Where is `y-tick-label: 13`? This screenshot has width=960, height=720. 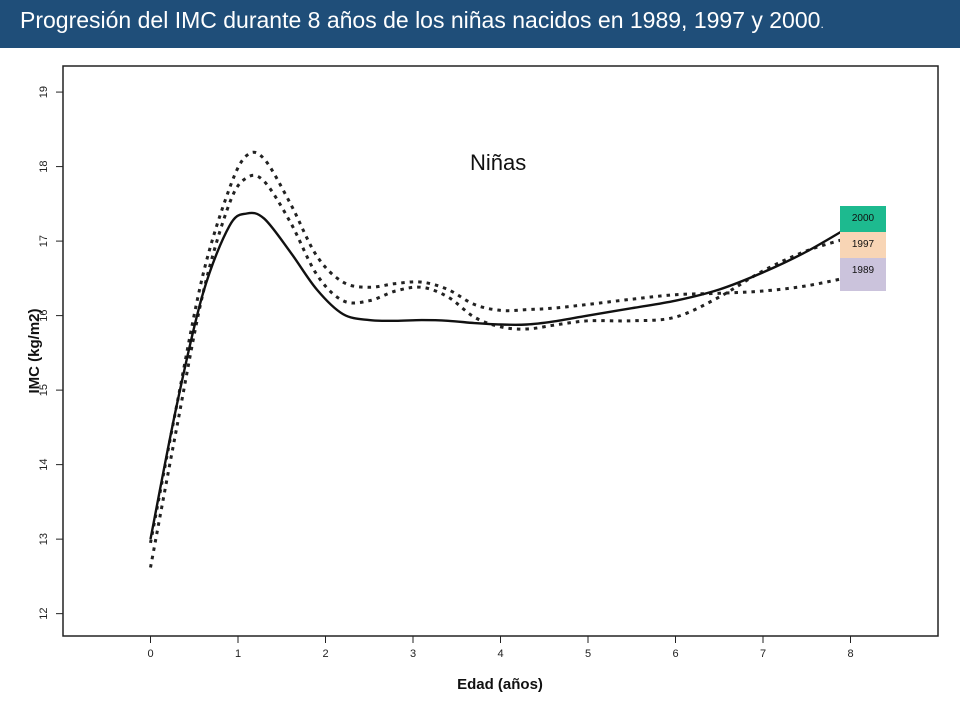 y-tick-label: 13 is located at coordinates (44, 539).